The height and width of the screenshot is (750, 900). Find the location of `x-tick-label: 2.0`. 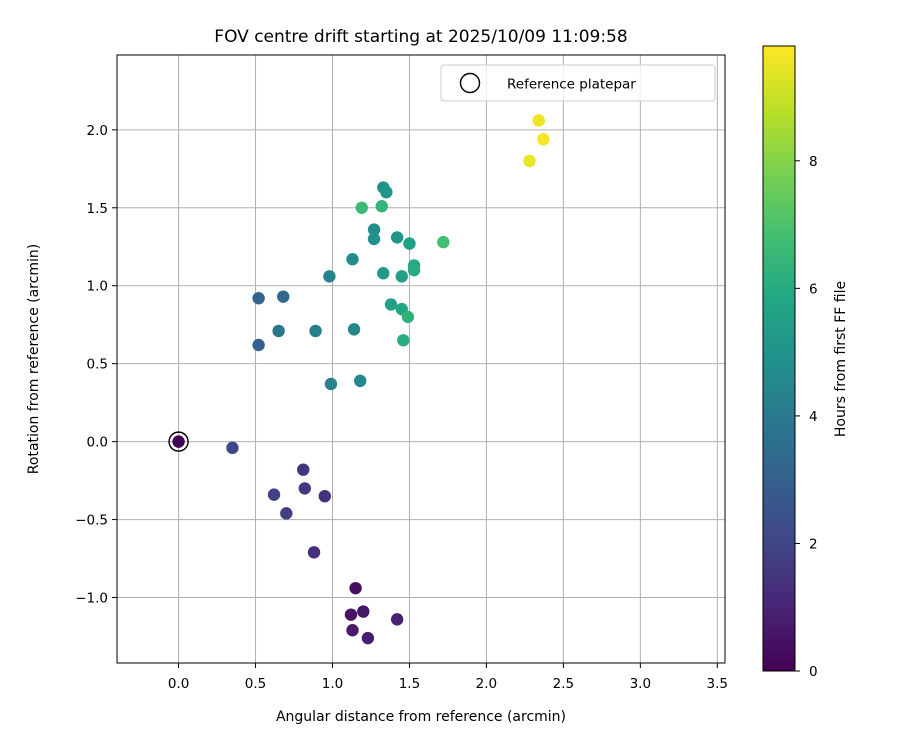

x-tick-label: 2.0 is located at coordinates (486, 684).